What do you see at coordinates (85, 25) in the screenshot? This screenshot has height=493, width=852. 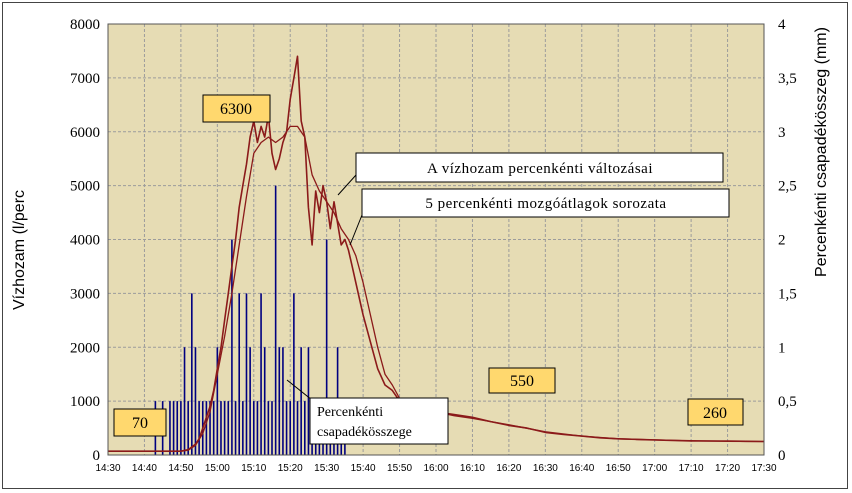 I see `y-tick-label: 8000` at bounding box center [85, 25].